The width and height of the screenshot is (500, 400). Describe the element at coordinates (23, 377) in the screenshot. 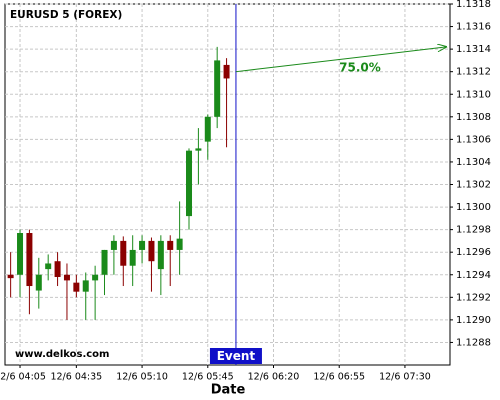

I see `x-tick-label: 12/6 04:05` at that location.